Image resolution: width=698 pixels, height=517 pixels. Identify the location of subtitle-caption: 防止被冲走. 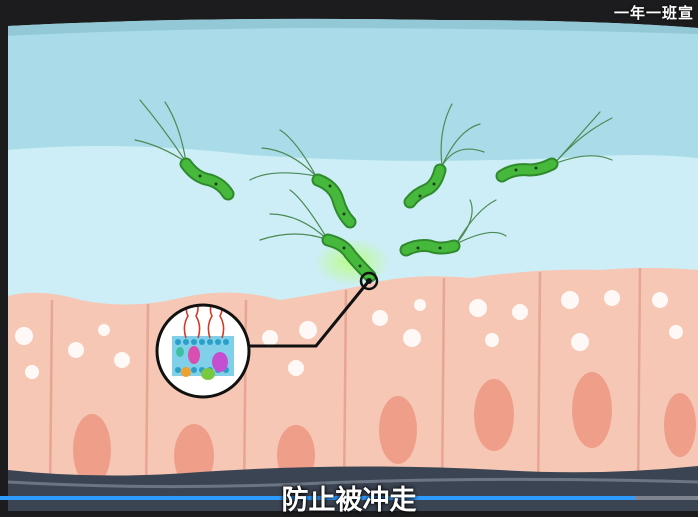
(349, 500).